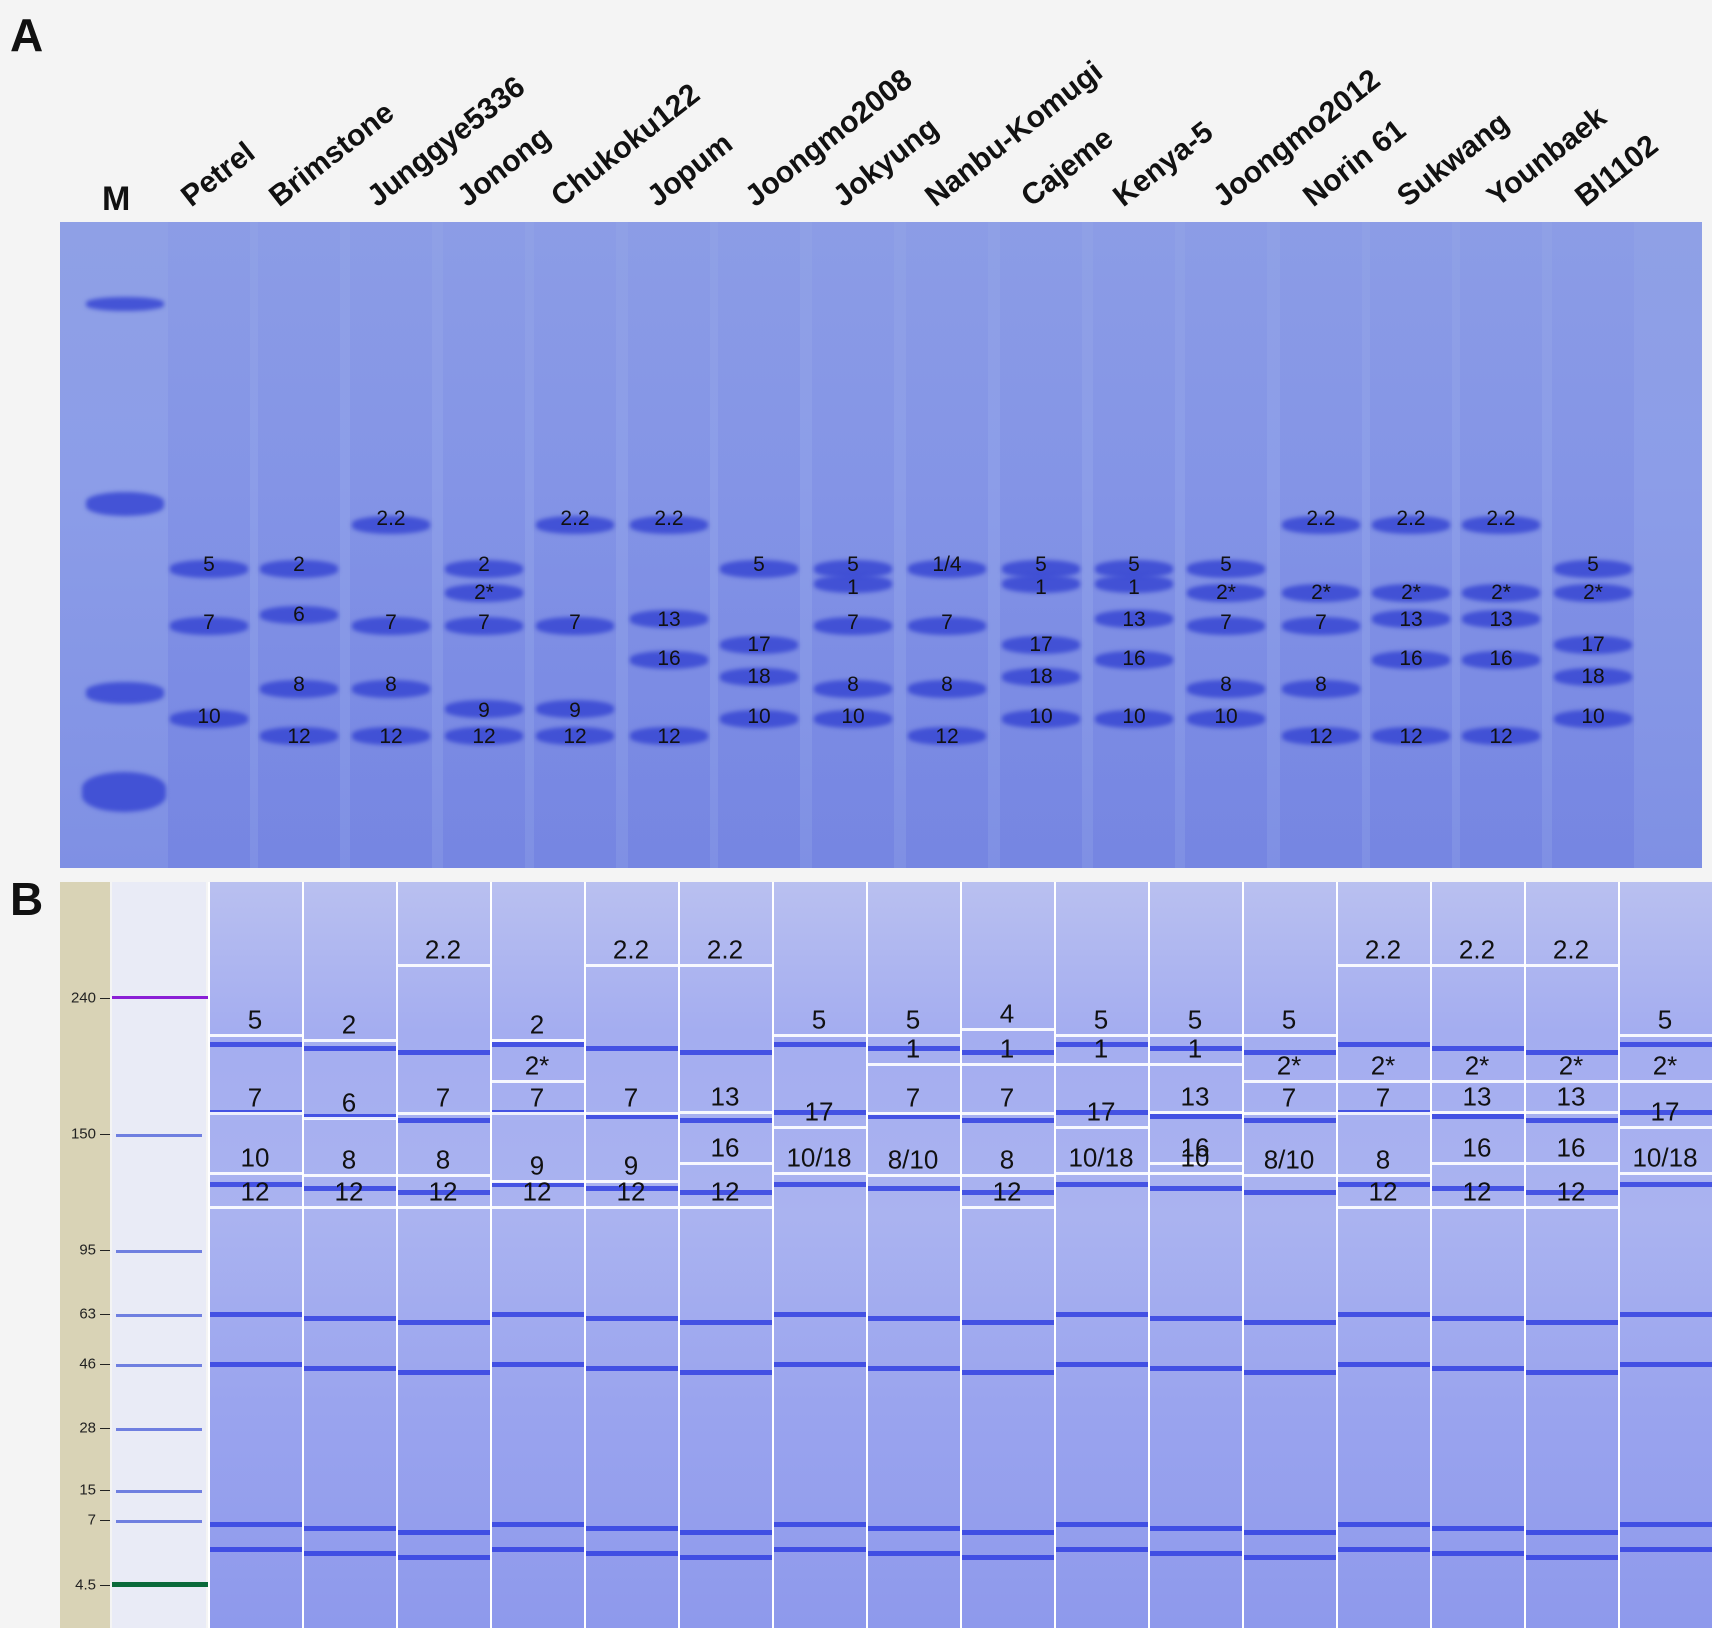 This screenshot has height=1628, width=1712. Describe the element at coordinates (1007, 1013) in the screenshot. I see `band-label: 4` at that location.